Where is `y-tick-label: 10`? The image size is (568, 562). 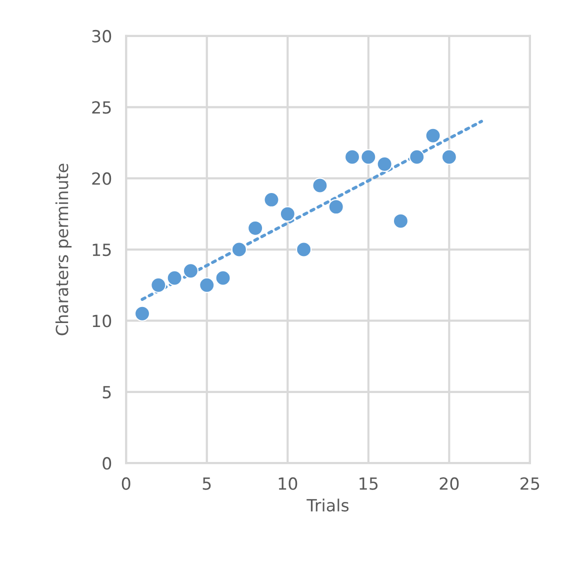 y-tick-label: 10 is located at coordinates (102, 321).